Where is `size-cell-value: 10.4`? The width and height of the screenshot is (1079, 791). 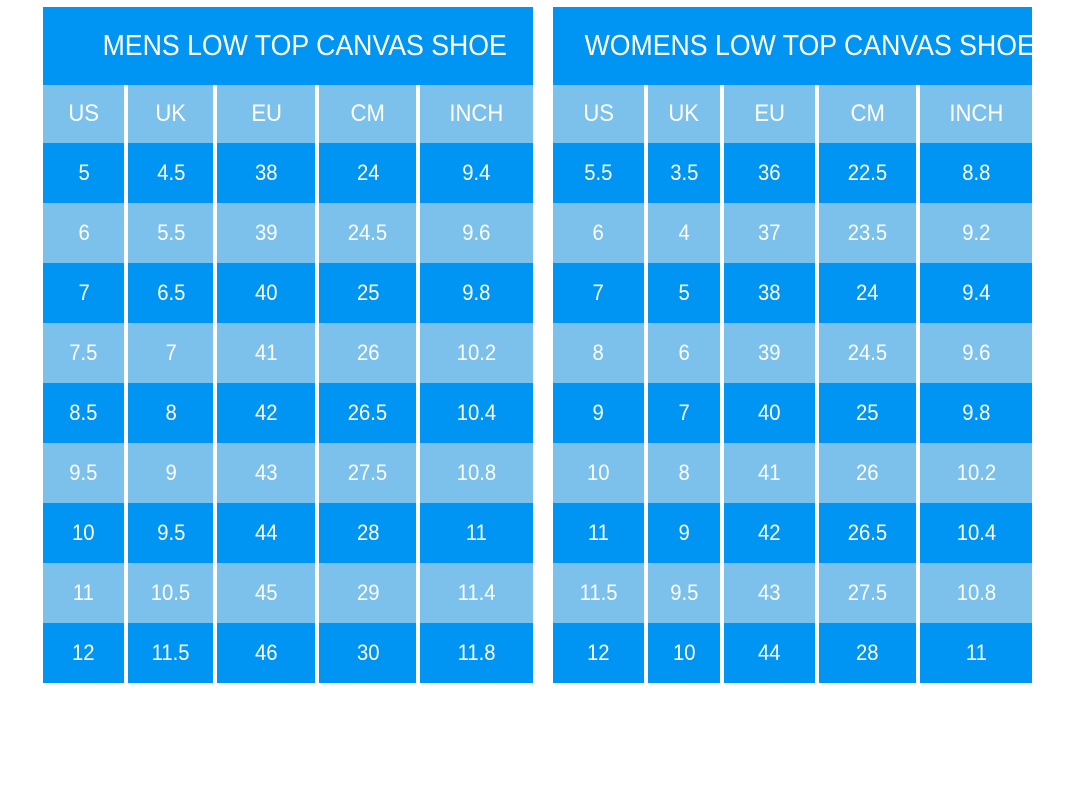
size-cell-value: 10.4 is located at coordinates (976, 532).